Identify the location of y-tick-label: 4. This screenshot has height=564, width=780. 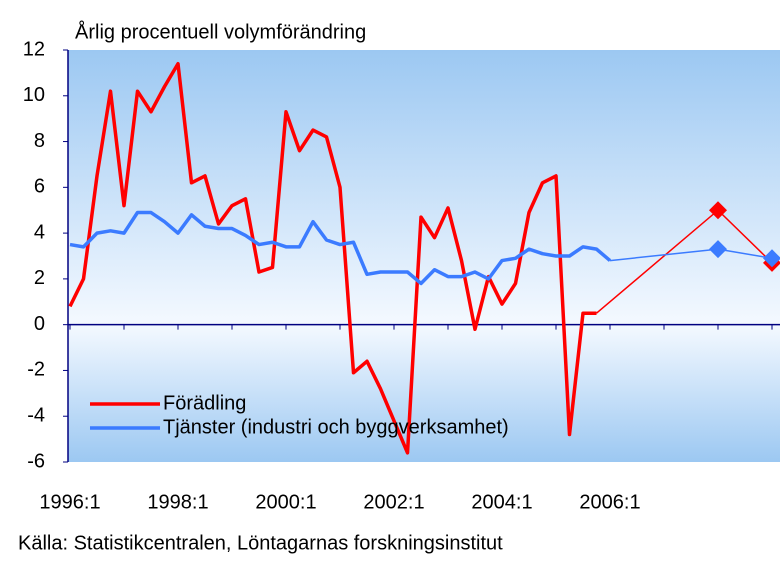
(39, 232).